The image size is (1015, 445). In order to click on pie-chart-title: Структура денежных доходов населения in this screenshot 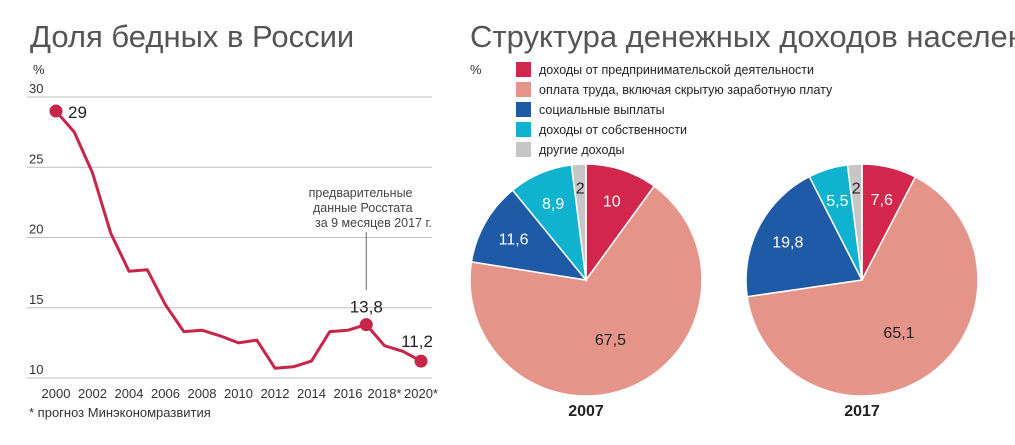, I will do `click(742, 36)`.